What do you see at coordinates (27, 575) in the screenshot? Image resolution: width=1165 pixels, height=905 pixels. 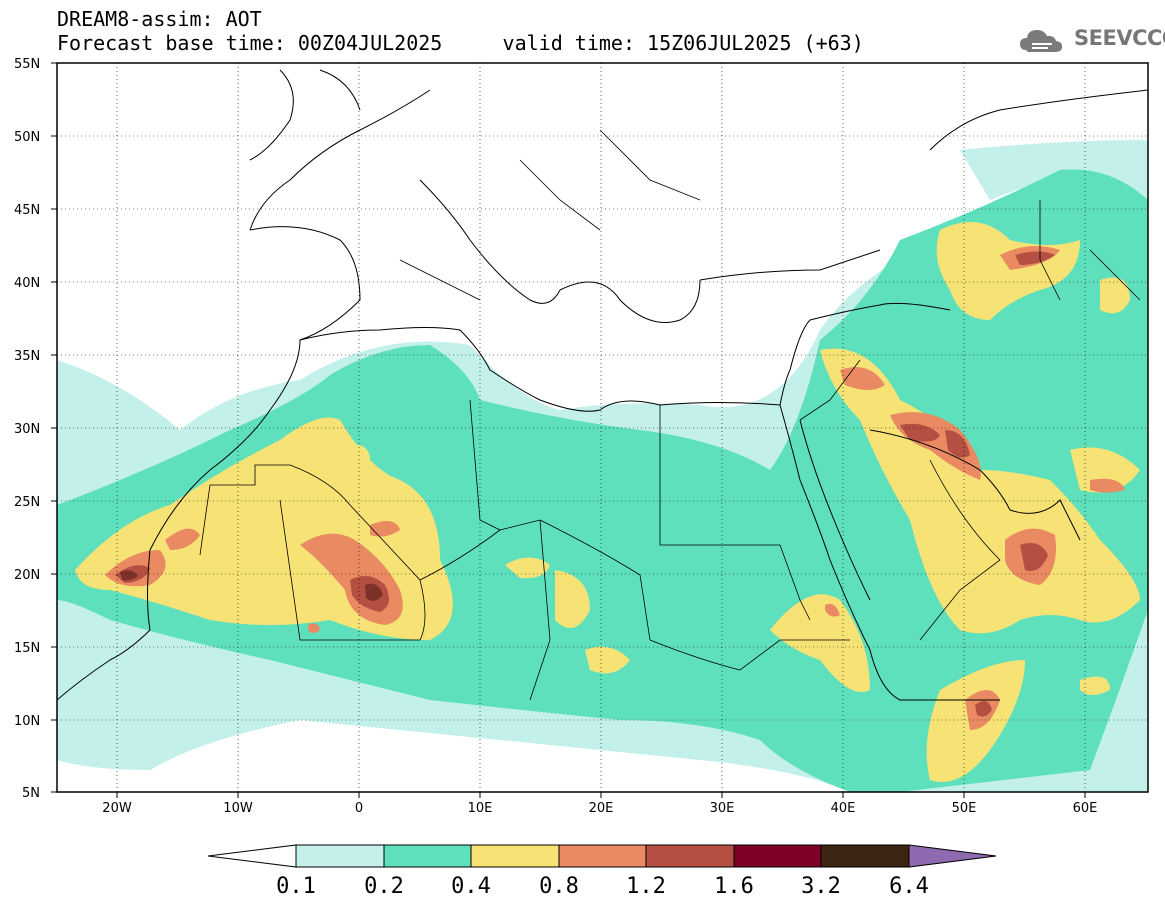 I see `lat-label: 20N` at bounding box center [27, 575].